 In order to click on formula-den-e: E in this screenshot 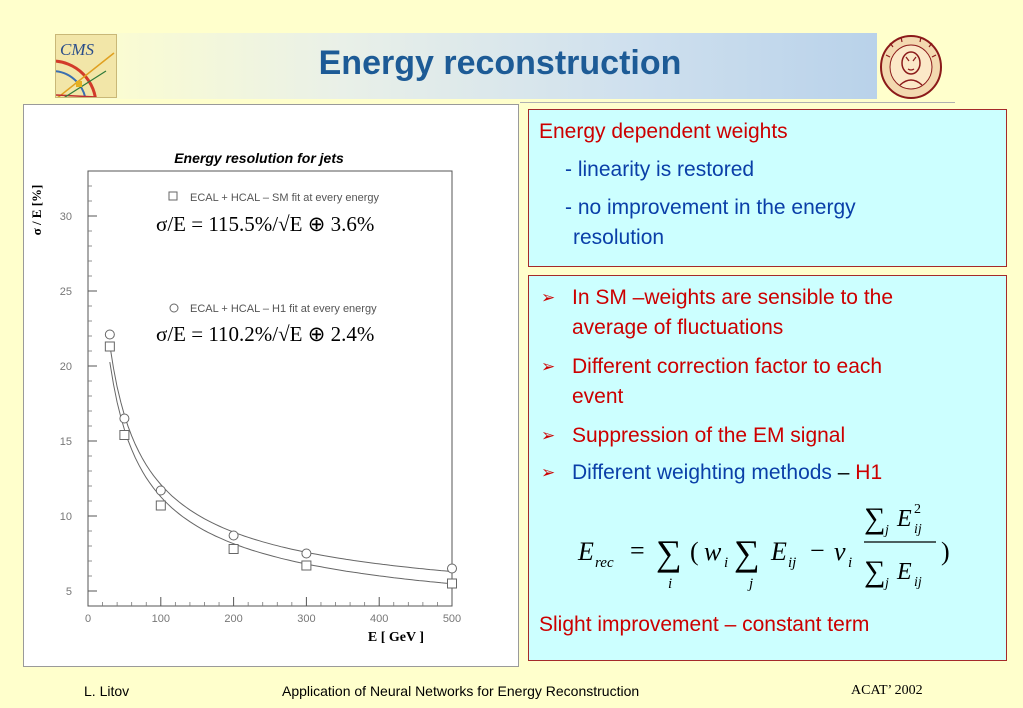, I will do `click(904, 572)`.